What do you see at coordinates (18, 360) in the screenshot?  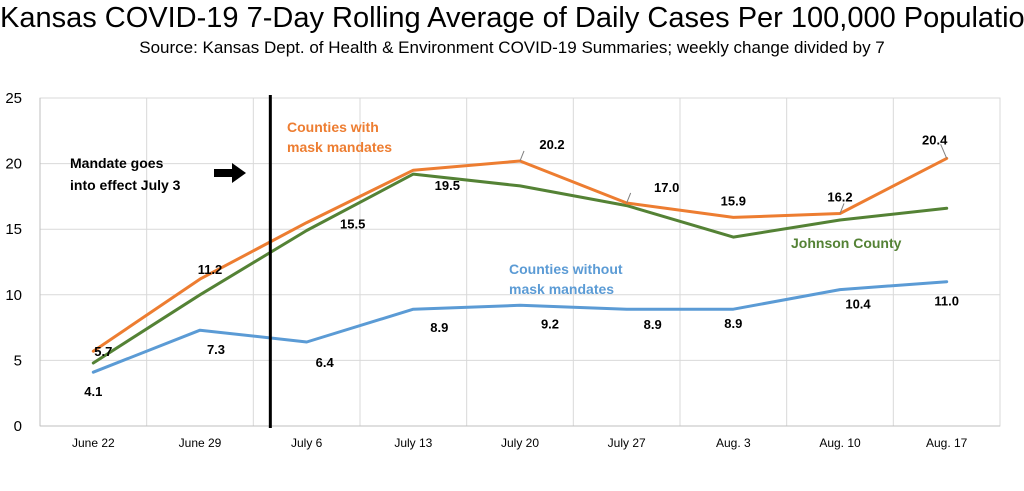 I see `y-tick-label: 5` at bounding box center [18, 360].